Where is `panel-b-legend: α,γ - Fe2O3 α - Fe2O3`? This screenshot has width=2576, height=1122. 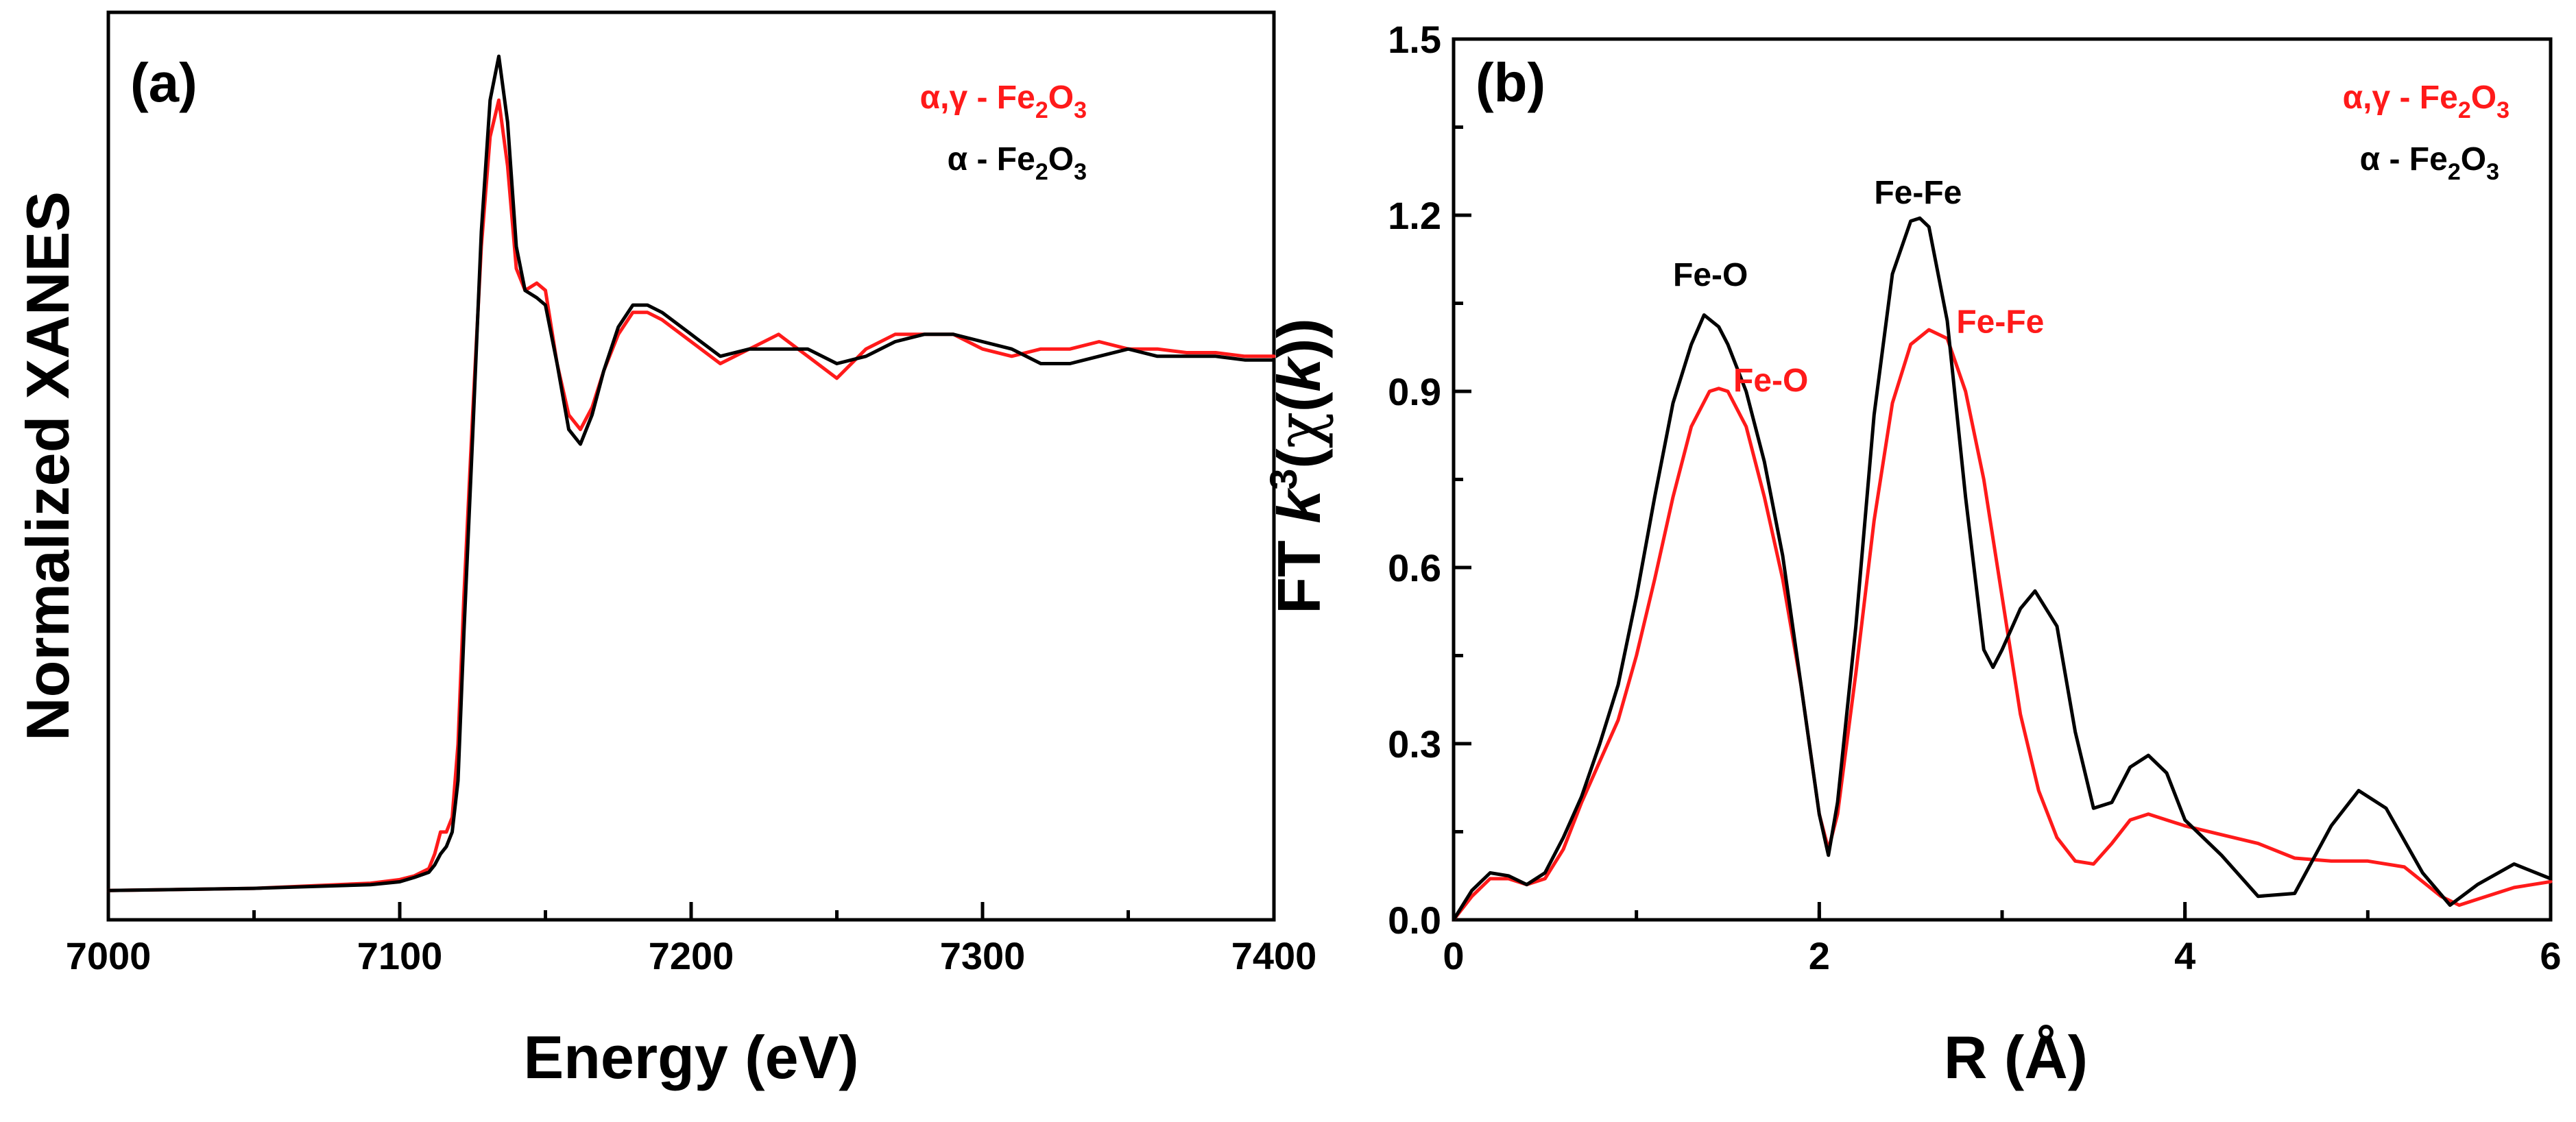
panel-b-legend: α,γ - Fe2O3 α - Fe2O3 is located at coordinates (2426, 132).